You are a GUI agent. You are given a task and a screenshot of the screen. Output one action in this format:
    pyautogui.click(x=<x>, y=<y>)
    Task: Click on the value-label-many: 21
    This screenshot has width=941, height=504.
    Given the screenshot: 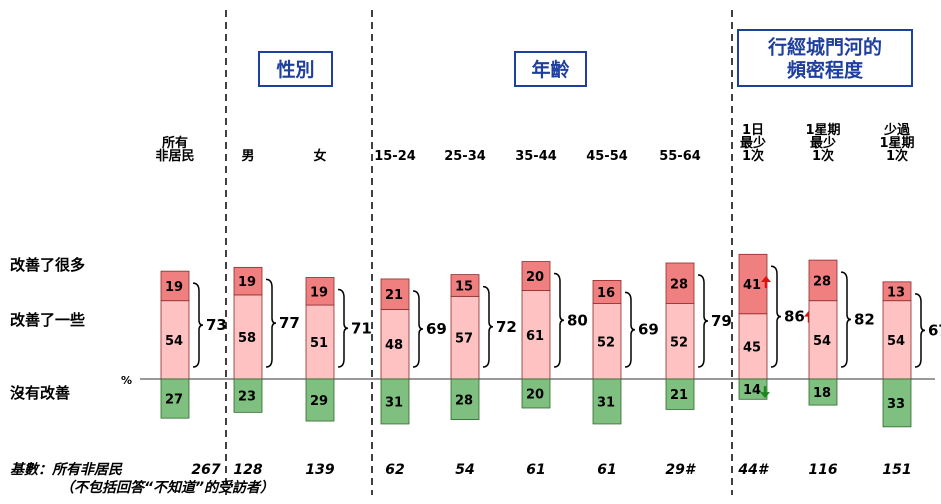 What is the action you would take?
    pyautogui.click(x=394, y=295)
    